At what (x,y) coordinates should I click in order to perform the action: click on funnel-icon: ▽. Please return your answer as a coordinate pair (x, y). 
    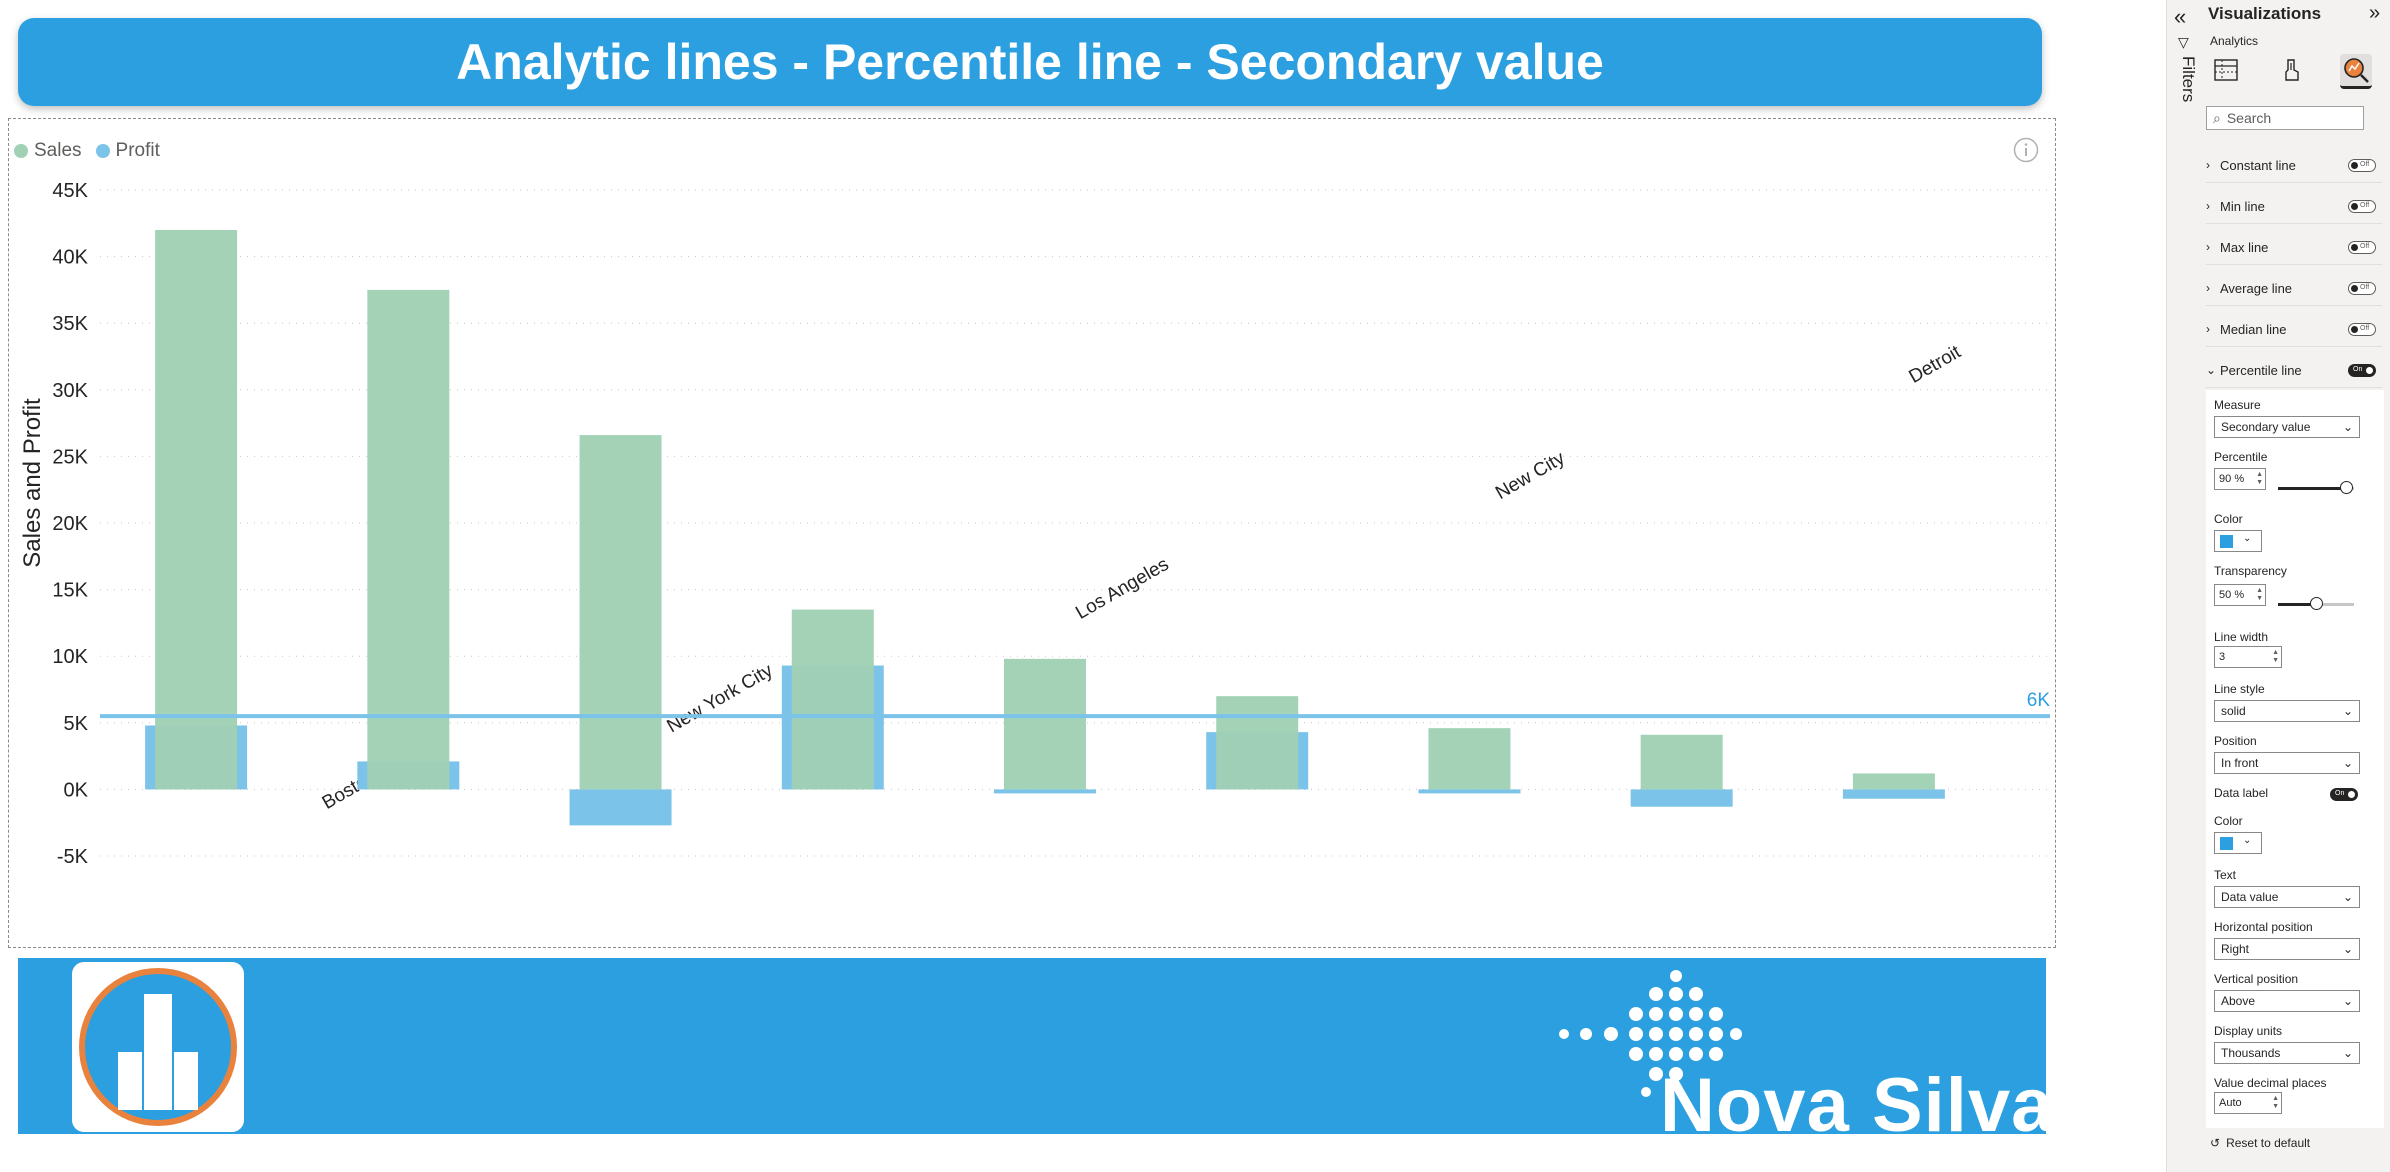
    Looking at the image, I should click on (2183, 42).